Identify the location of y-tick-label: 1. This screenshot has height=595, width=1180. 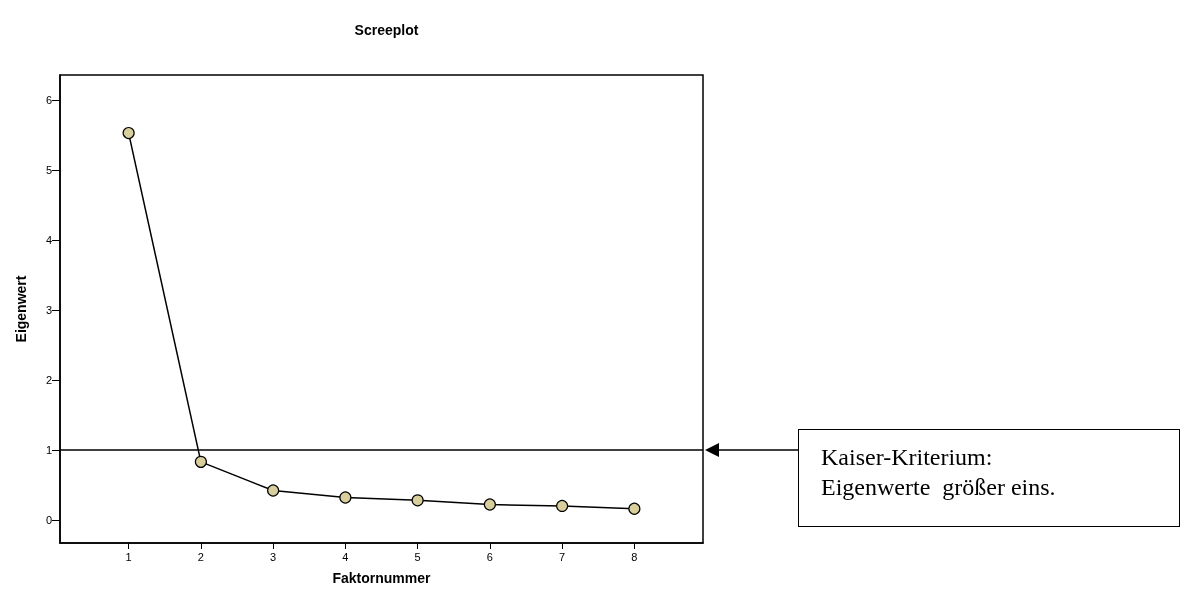
(48, 449).